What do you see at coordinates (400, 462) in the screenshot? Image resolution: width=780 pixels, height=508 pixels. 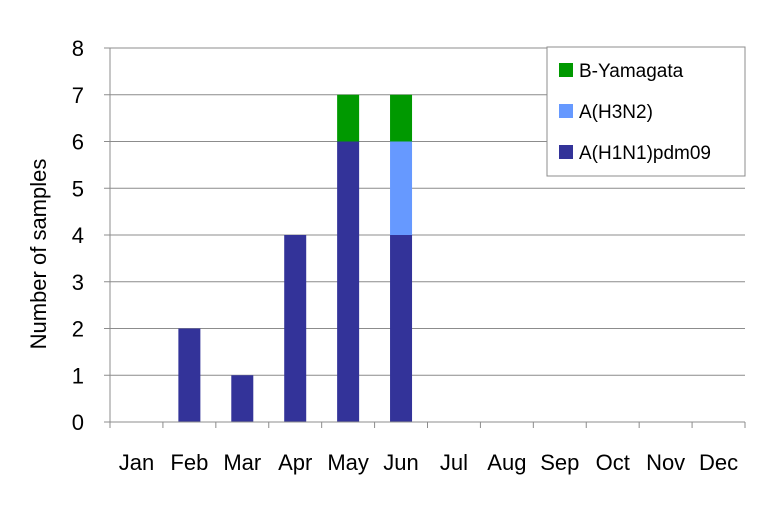 I see `x-tick-label: Jun` at bounding box center [400, 462].